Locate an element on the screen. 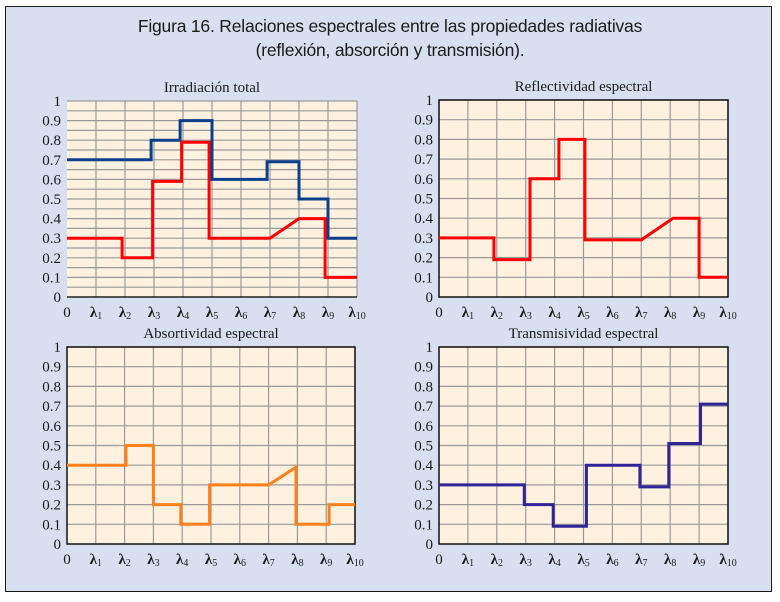  series-line-transmit is located at coordinates (583, 465).